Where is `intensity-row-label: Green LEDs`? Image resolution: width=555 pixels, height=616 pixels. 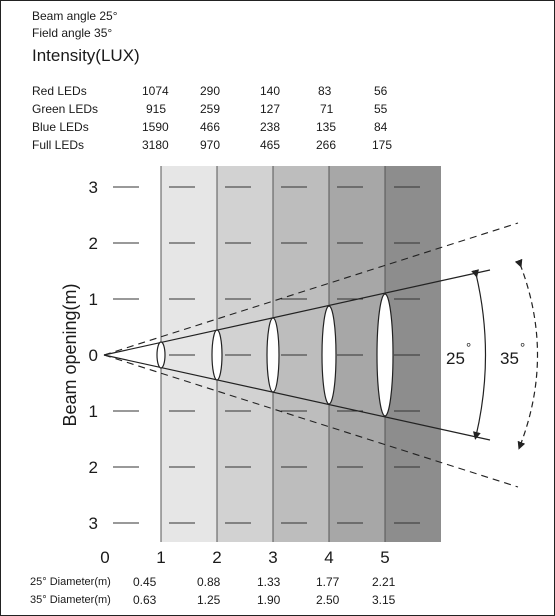
intensity-row-label: Green LEDs is located at coordinates (65, 109).